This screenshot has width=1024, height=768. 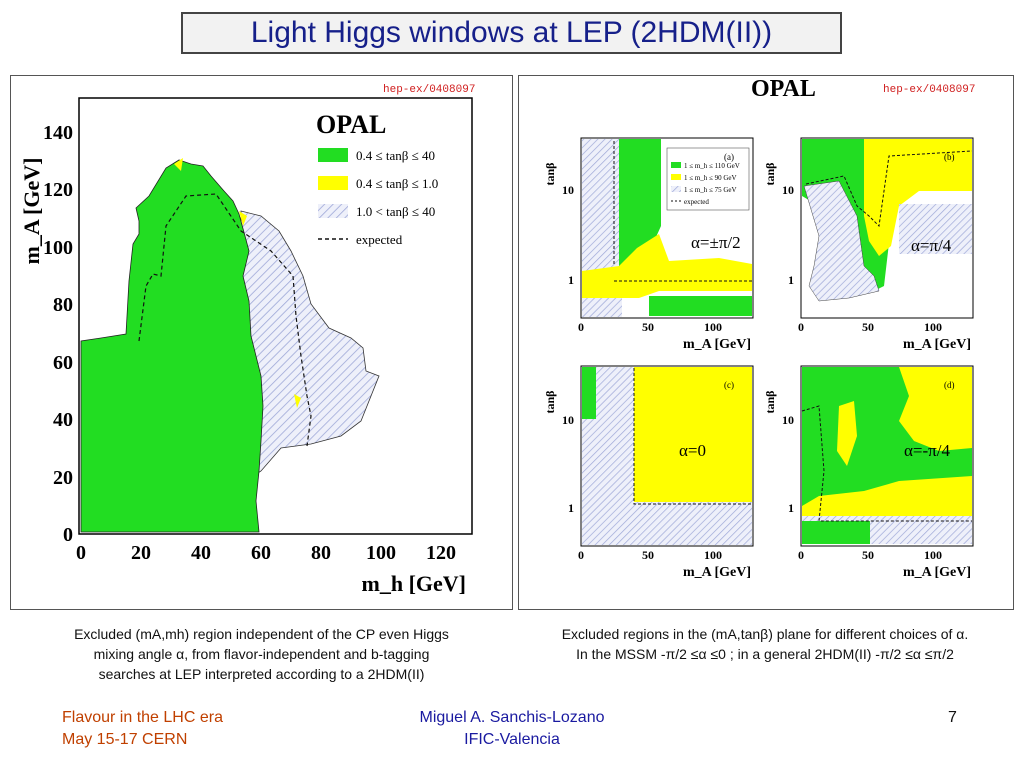 What do you see at coordinates (693, 434) in the screenshot?
I see `subplot-c-yellow` at bounding box center [693, 434].